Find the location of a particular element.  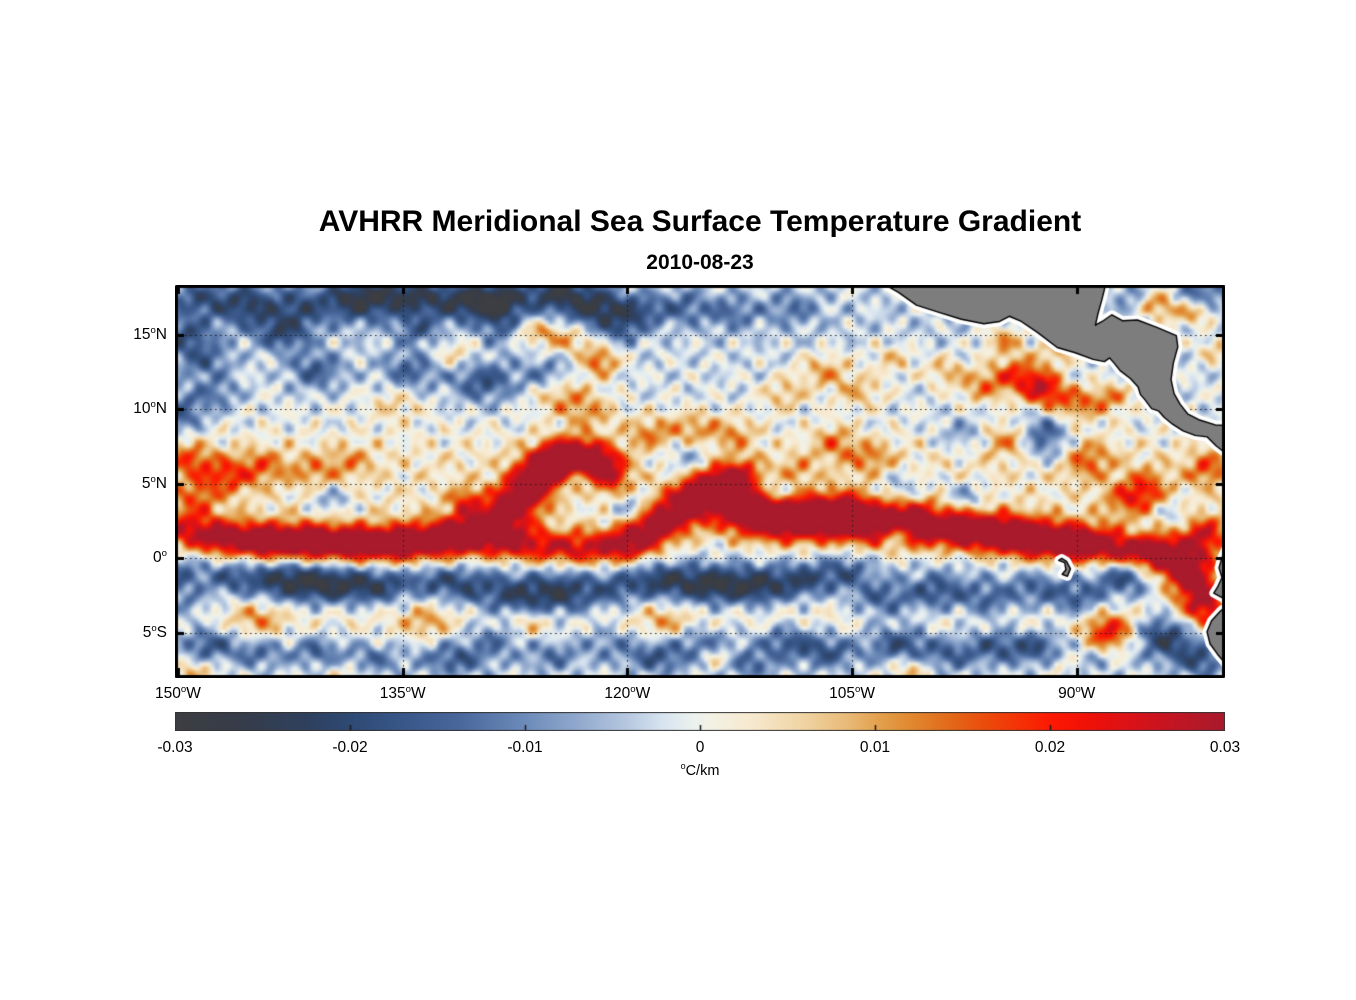

colorbar-tick-label: 0.03 is located at coordinates (1225, 747).